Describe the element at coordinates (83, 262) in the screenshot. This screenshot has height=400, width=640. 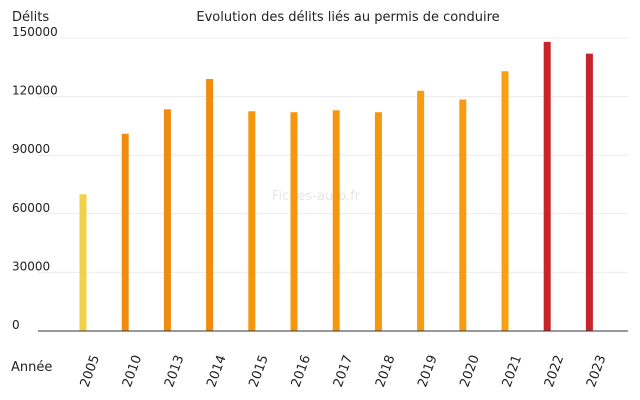
I see `bar-2005` at that location.